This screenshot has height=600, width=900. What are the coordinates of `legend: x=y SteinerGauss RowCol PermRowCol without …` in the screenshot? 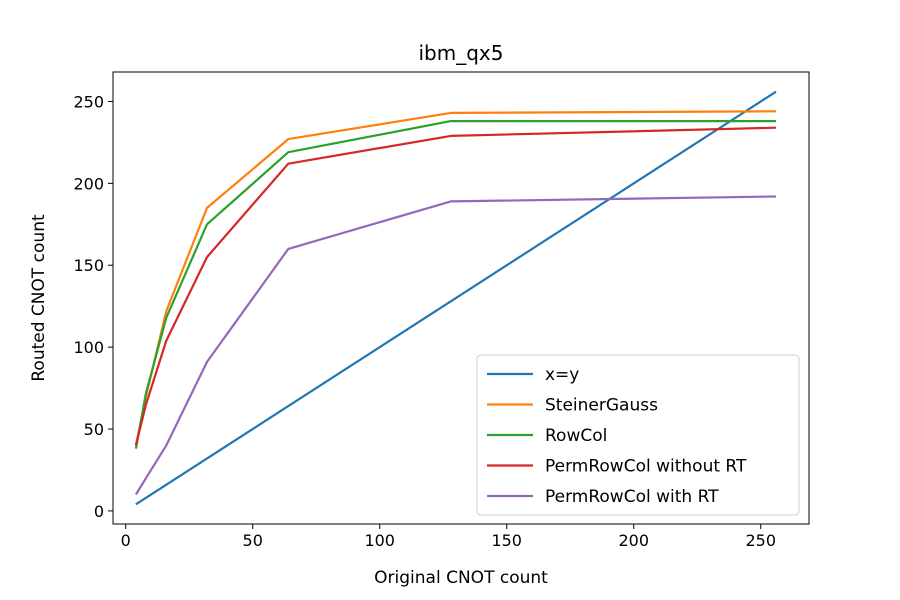 It's located at (638, 435).